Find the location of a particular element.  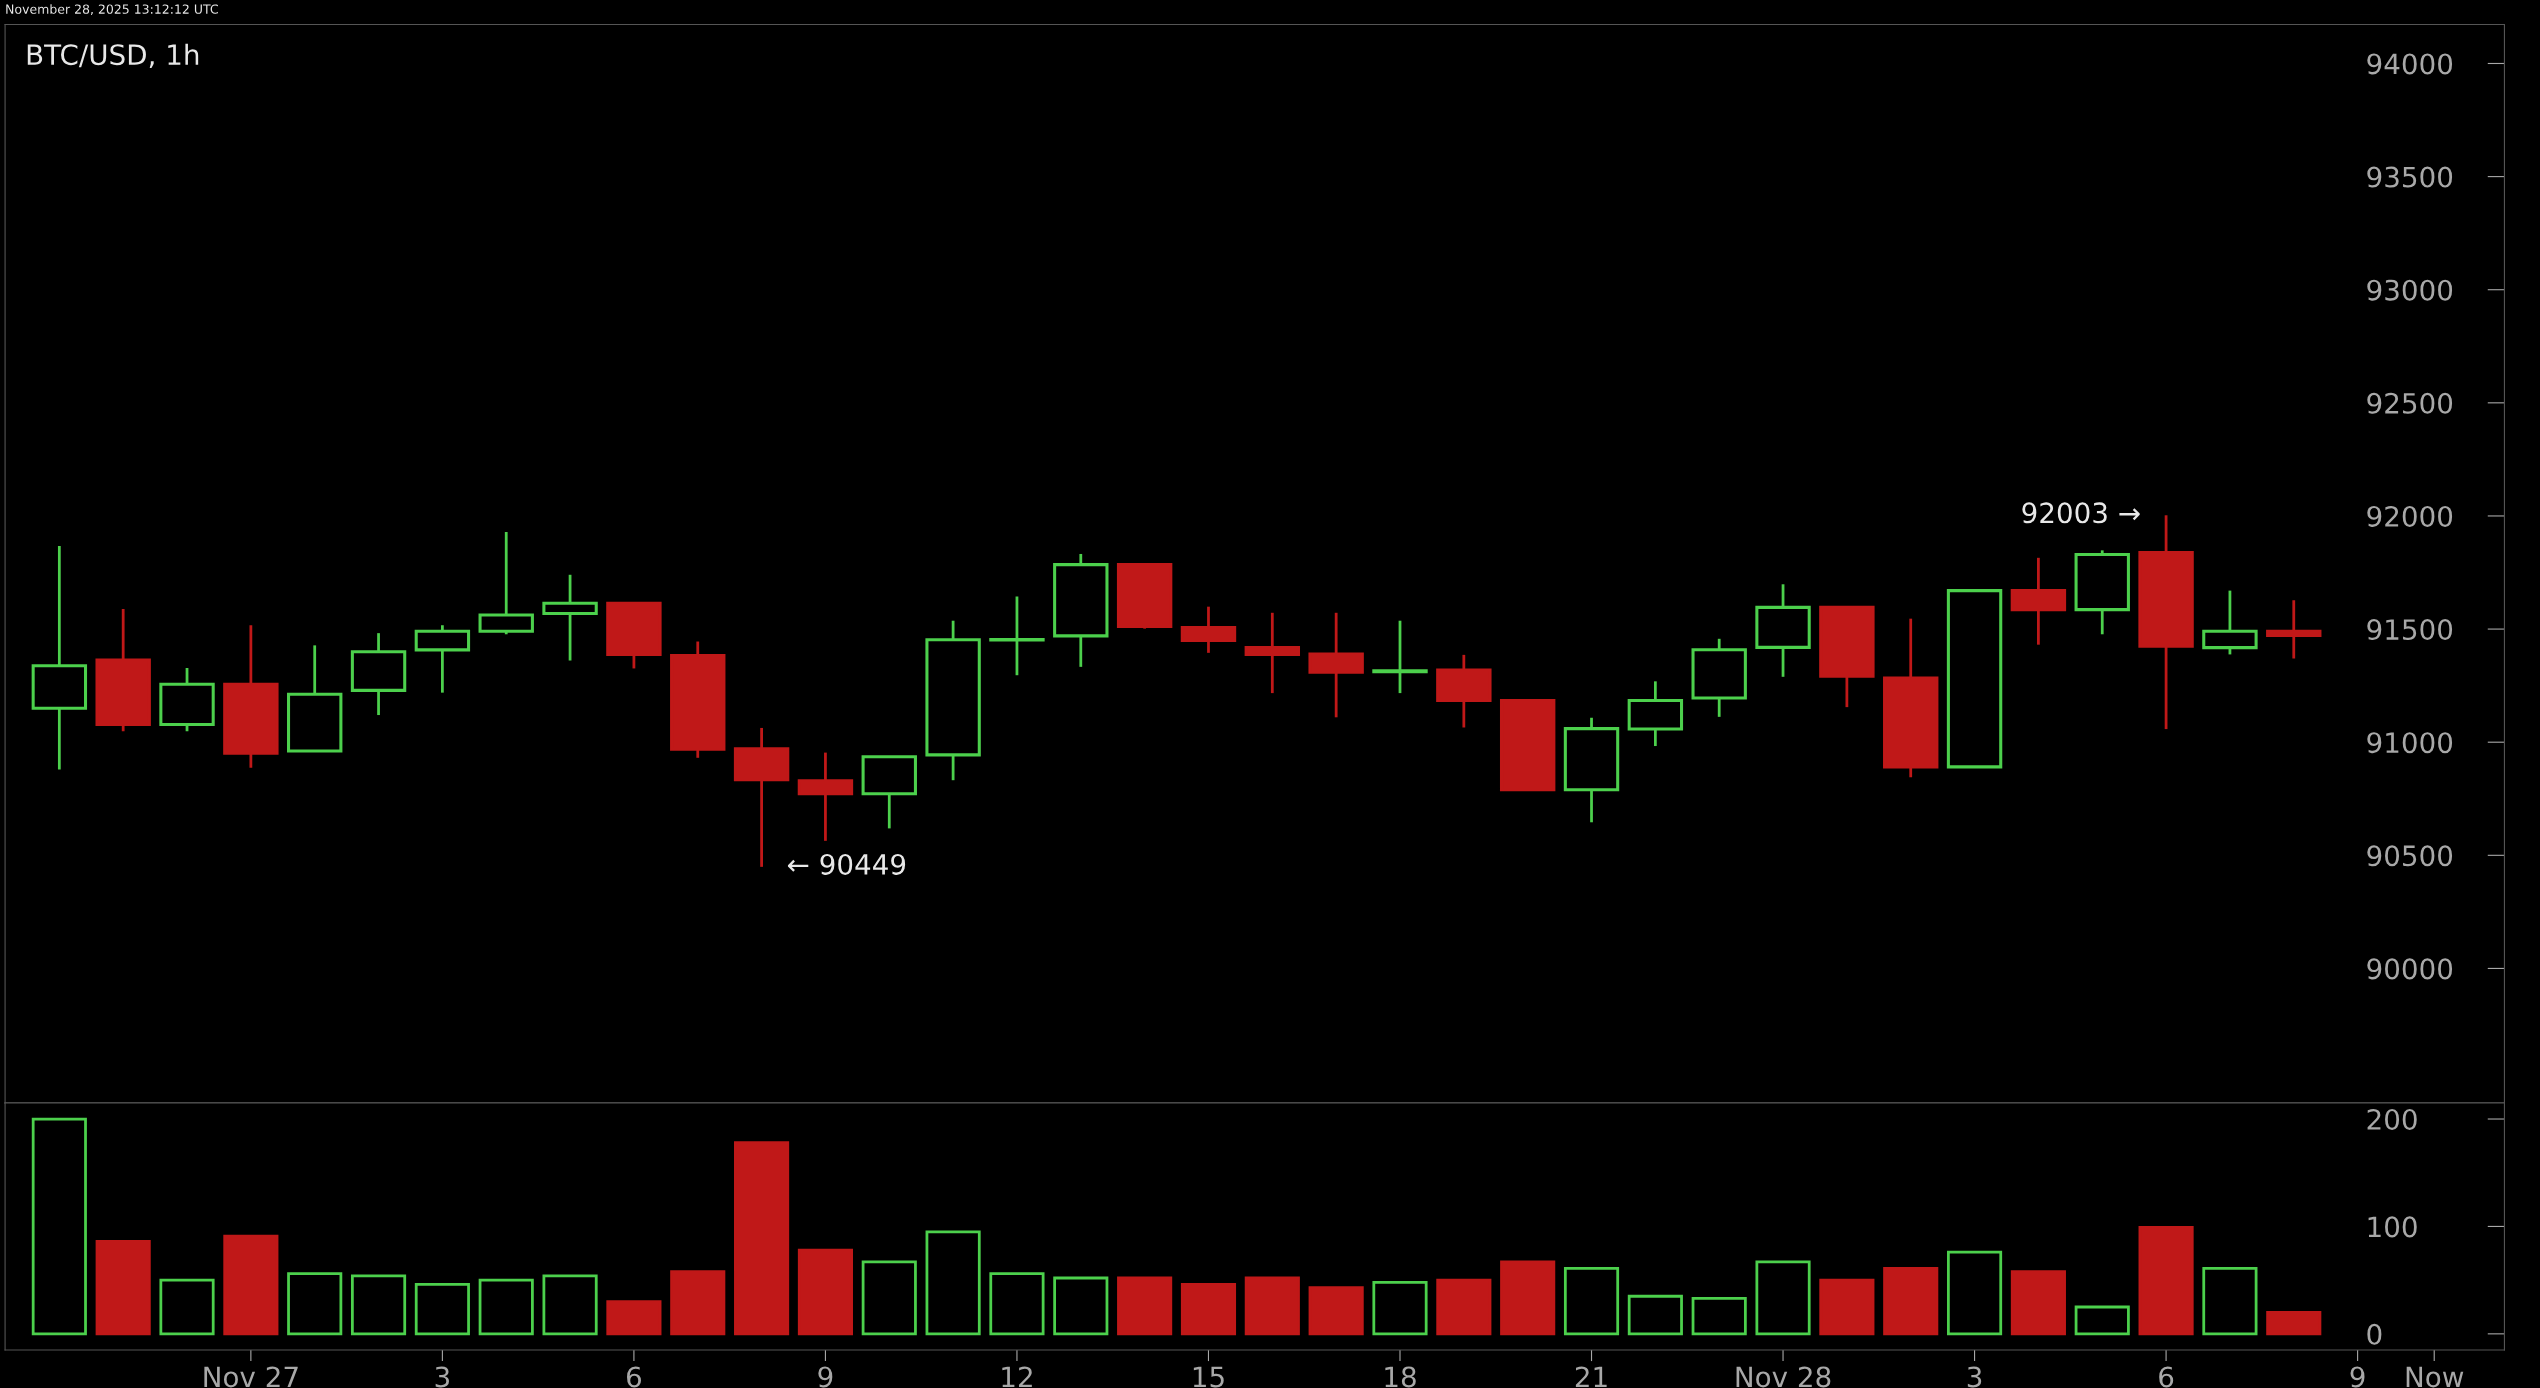

text: BTC/USD, 1h is located at coordinates (113, 55).